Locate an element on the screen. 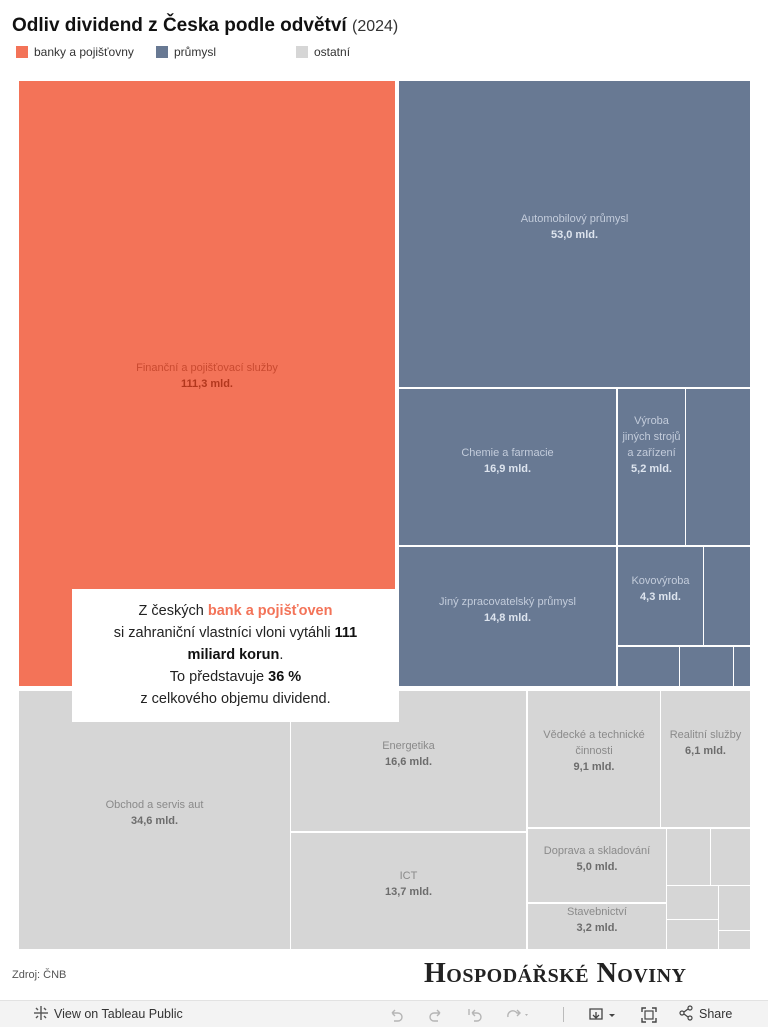 This screenshot has height=1028, width=768. treemap-tile-jin-zpracovatelsk-pr-mysl: Jiný zpracovatelský průmysl 14,8 mld. is located at coordinates (507, 616).